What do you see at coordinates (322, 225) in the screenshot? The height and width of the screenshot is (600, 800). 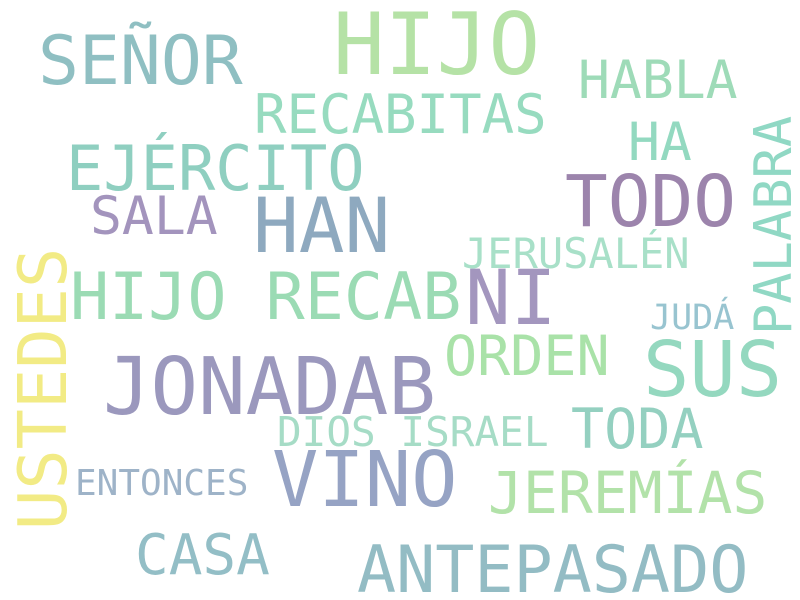 I see `word-han: HAN` at bounding box center [322, 225].